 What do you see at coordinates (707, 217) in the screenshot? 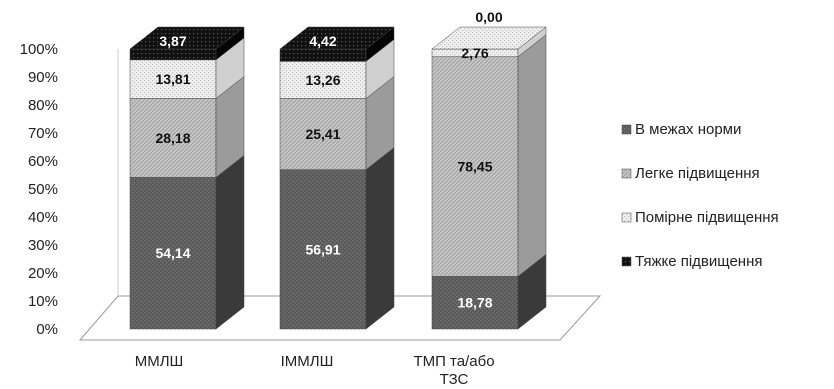
I see `legend-label: Помірне підвищення` at bounding box center [707, 217].